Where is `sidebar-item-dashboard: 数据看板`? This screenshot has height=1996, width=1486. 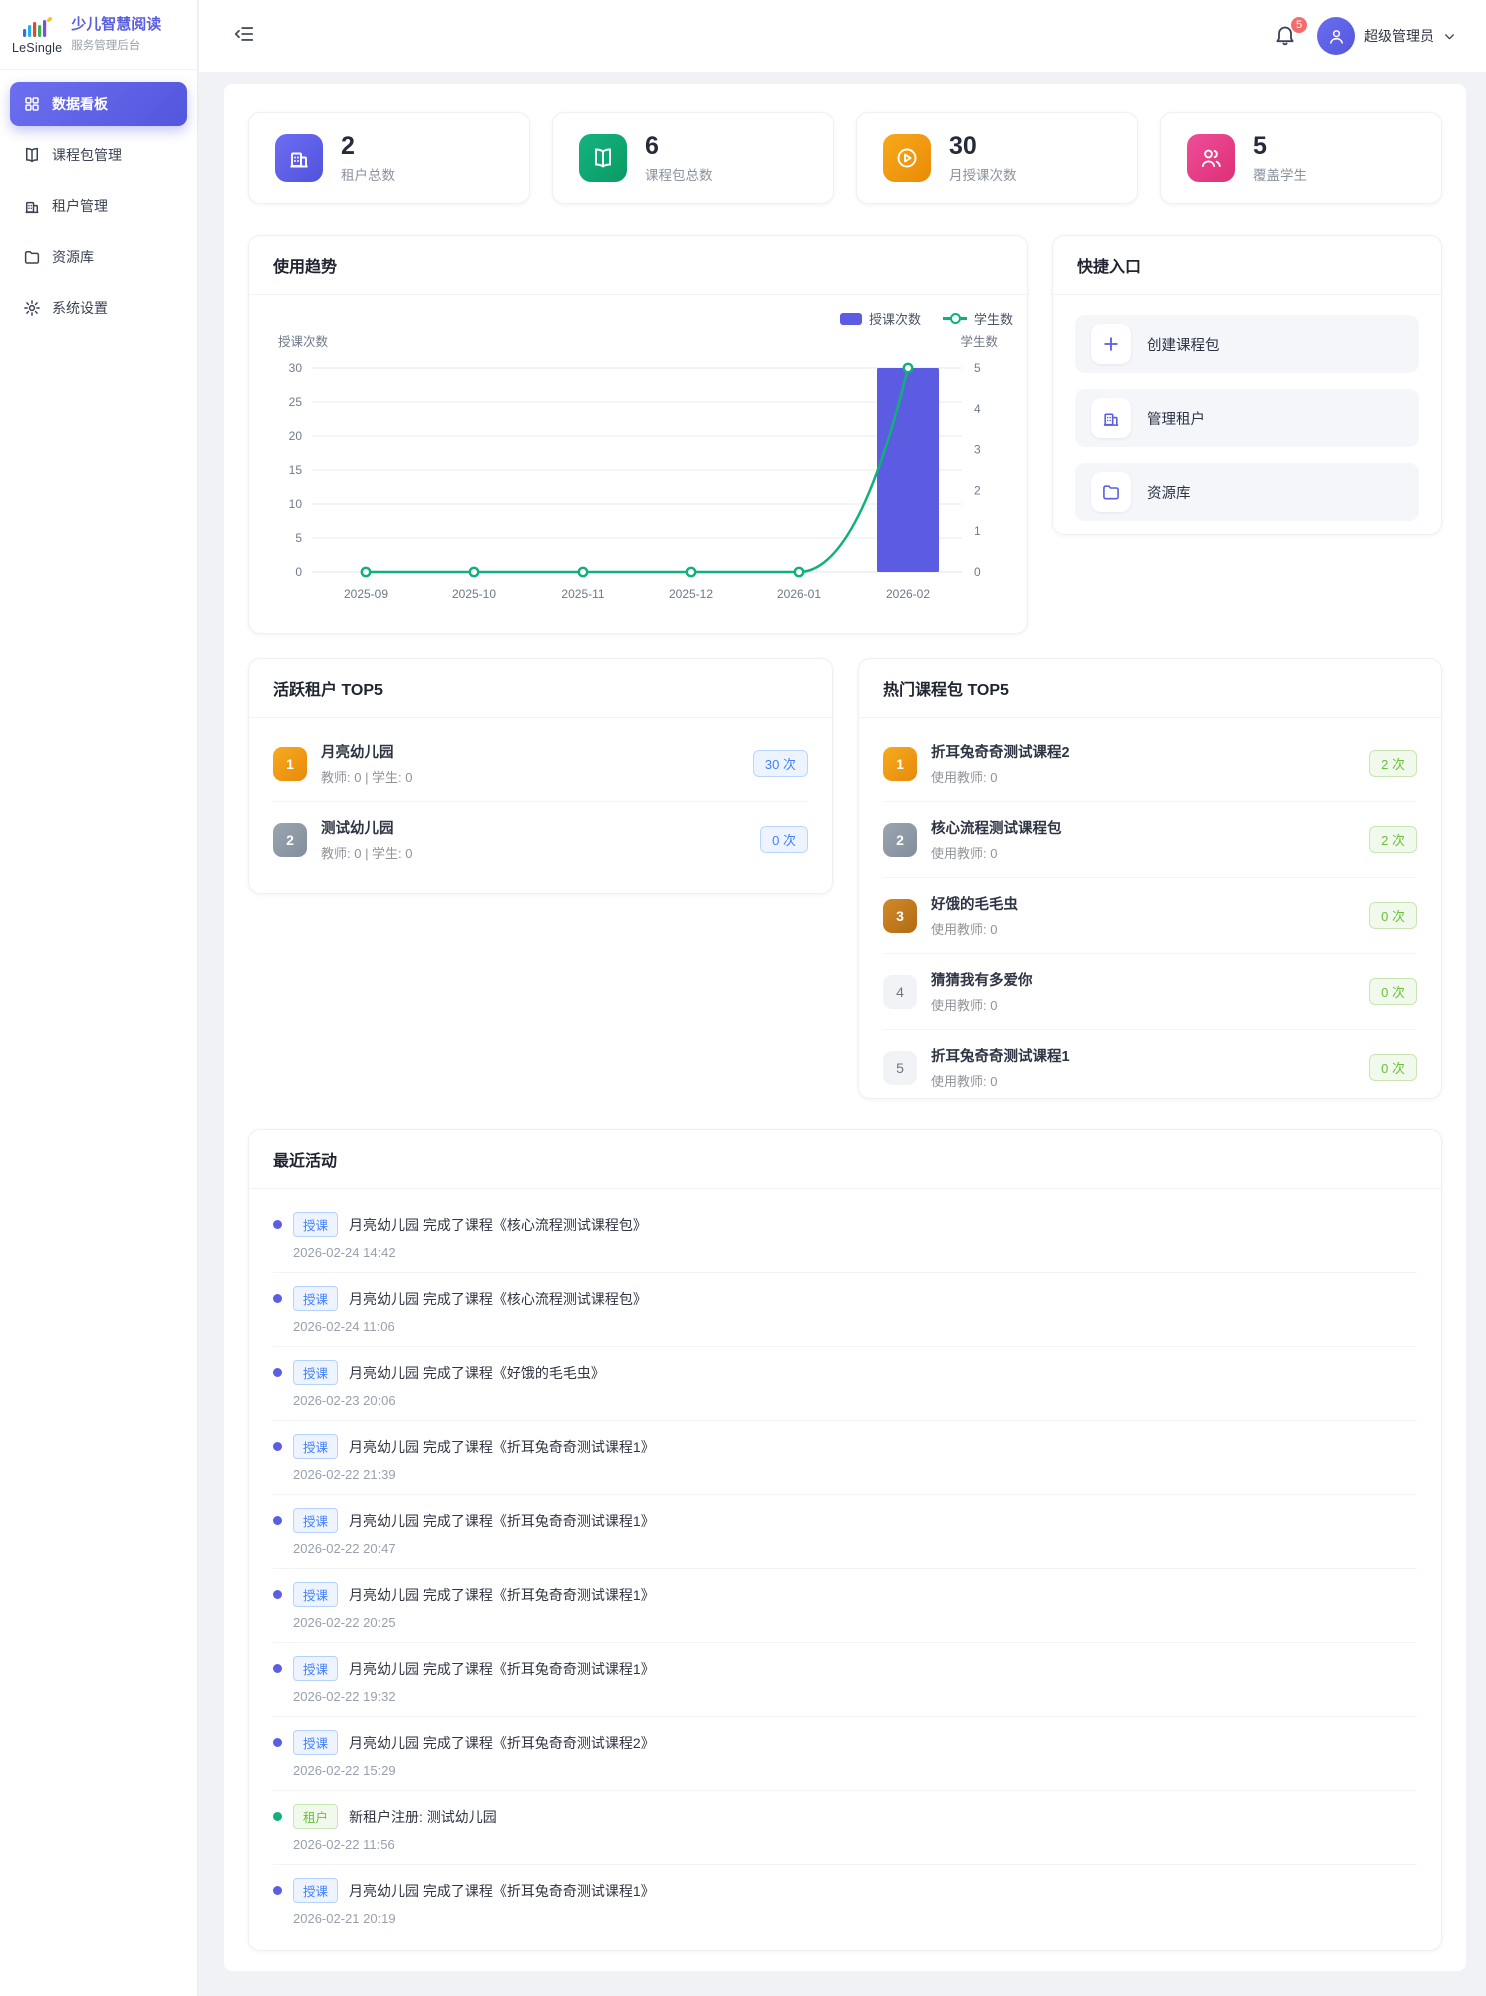
sidebar-item-dashboard: 数据看板 is located at coordinates (98, 104).